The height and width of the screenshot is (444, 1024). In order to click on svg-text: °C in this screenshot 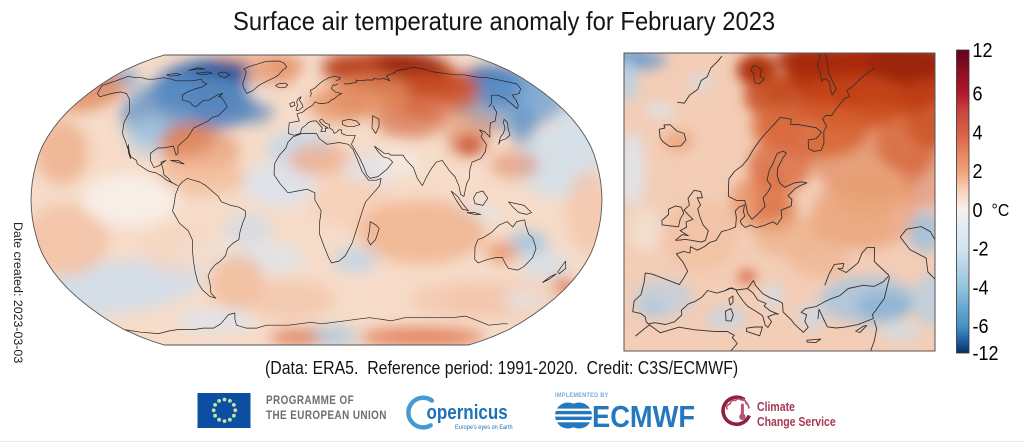, I will do `click(1001, 210)`.